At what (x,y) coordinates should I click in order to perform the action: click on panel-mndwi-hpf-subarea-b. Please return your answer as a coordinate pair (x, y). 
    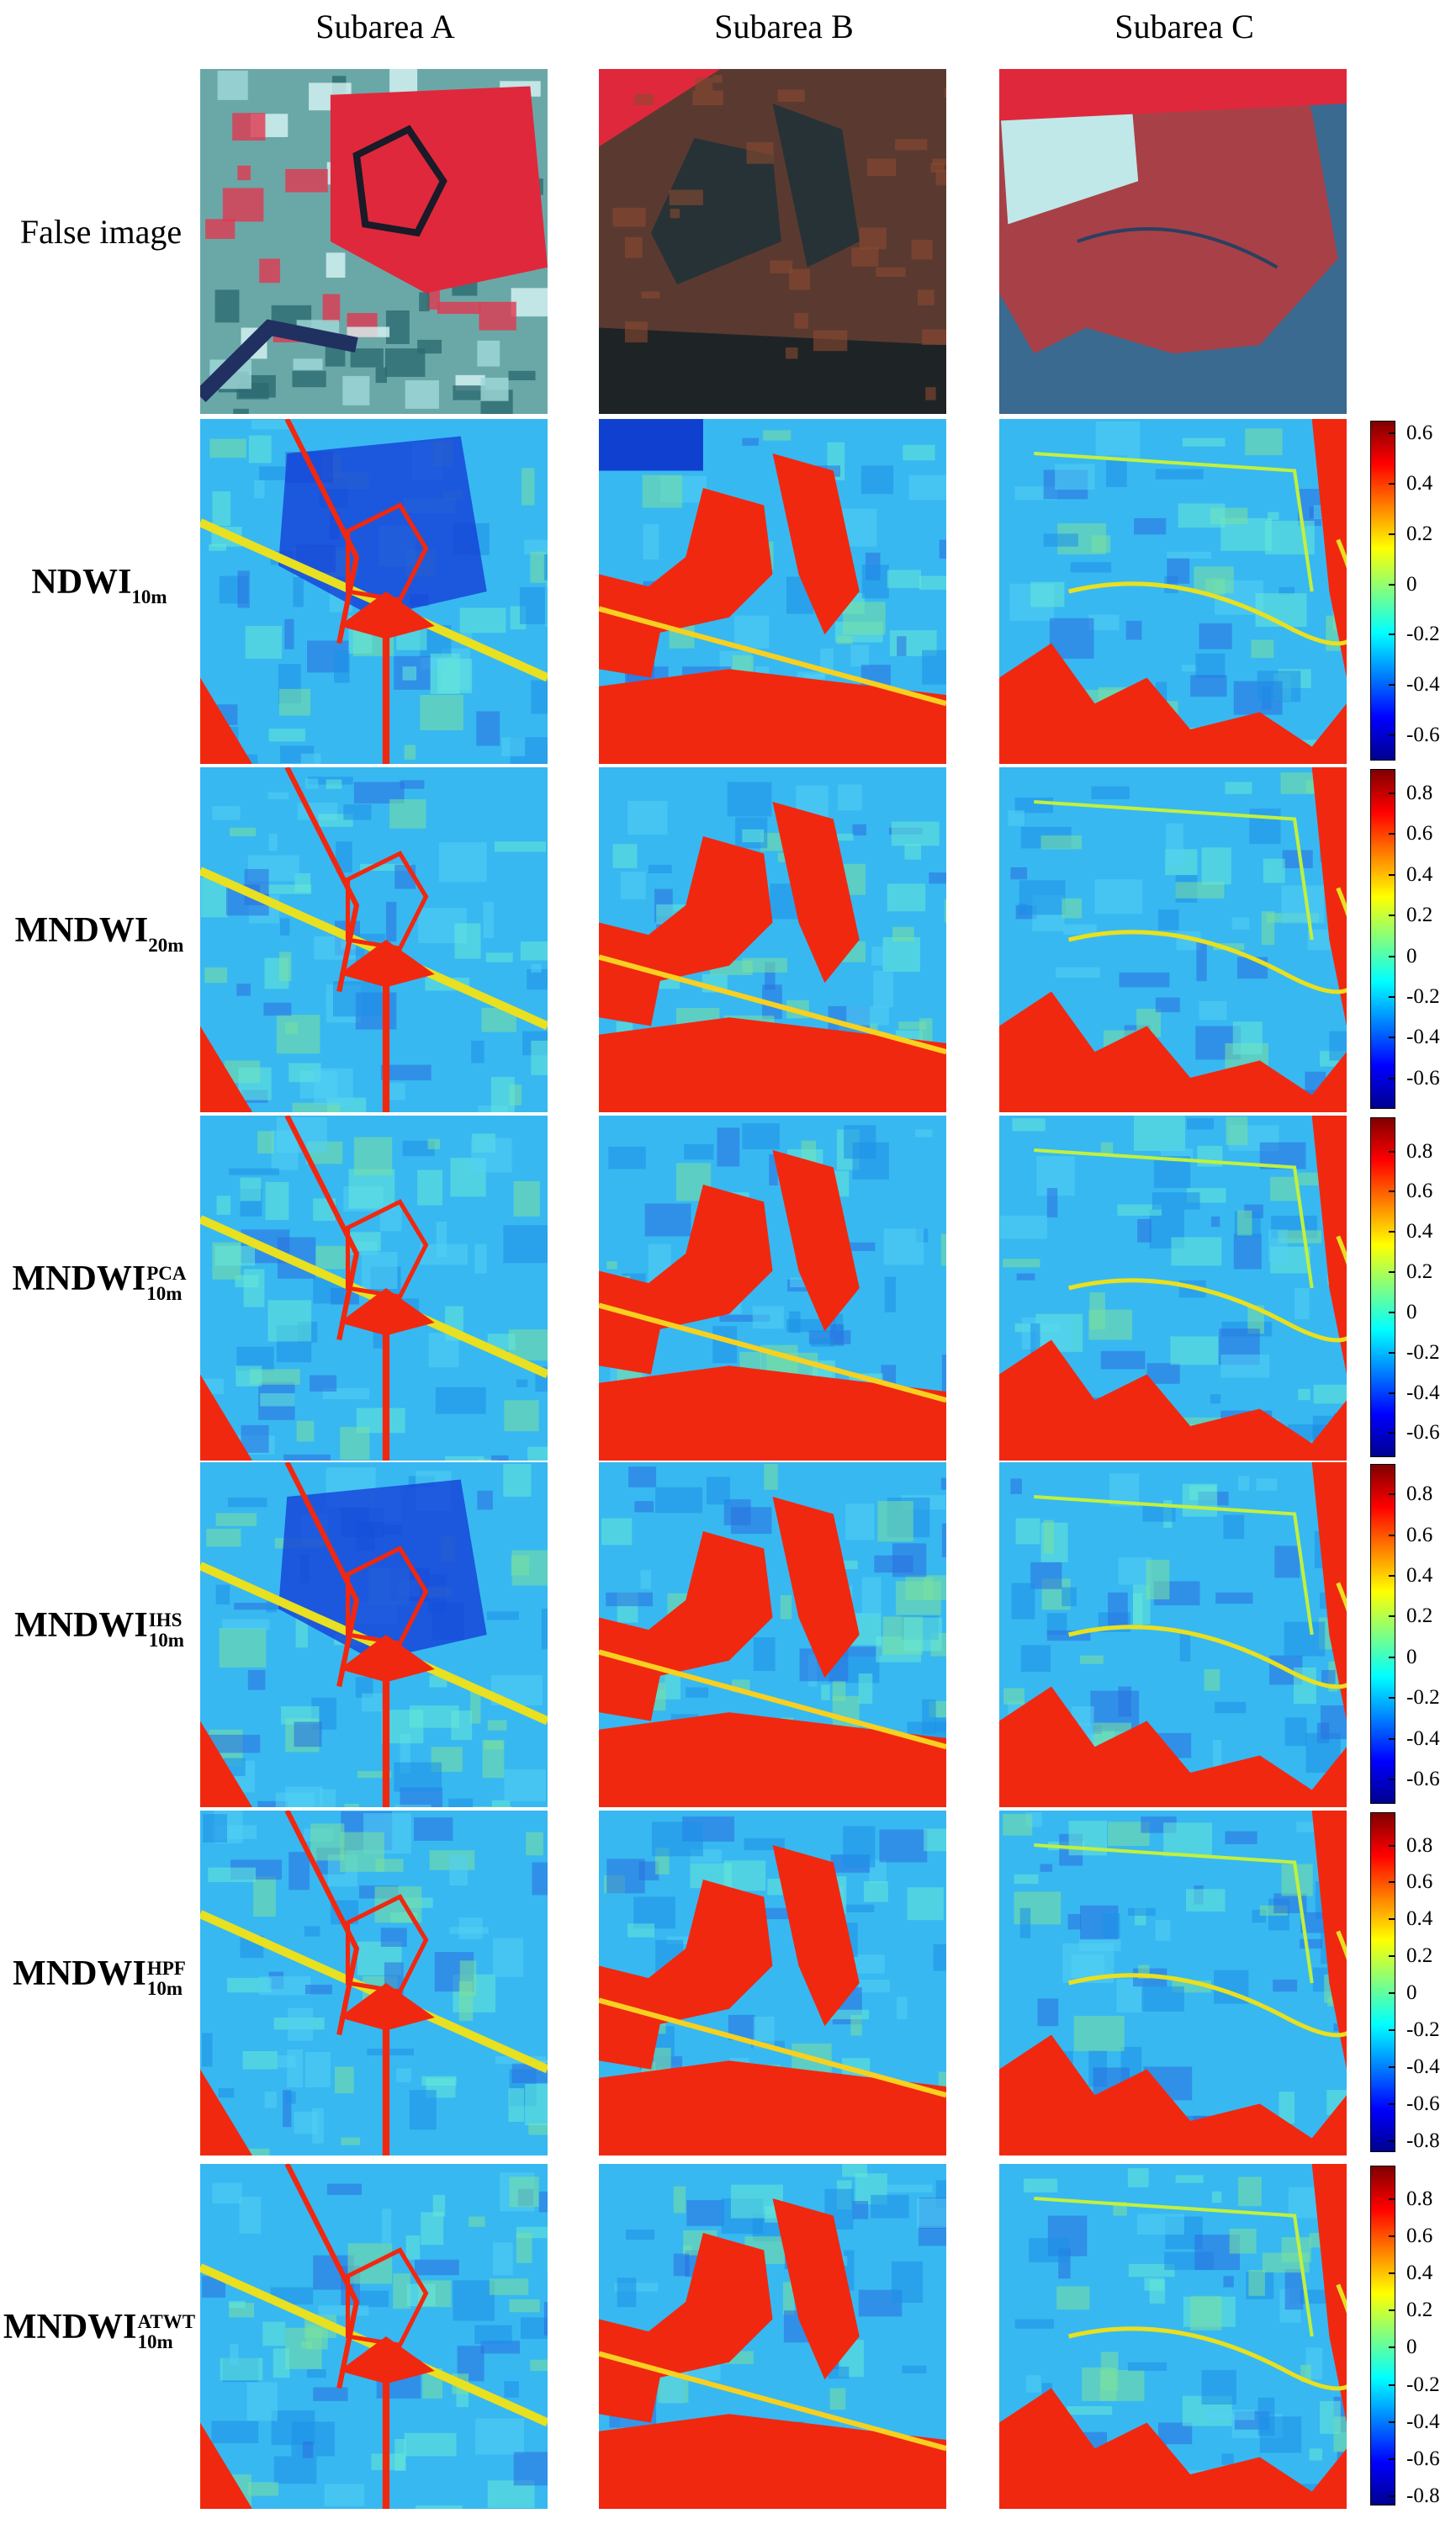
    Looking at the image, I should click on (772, 1983).